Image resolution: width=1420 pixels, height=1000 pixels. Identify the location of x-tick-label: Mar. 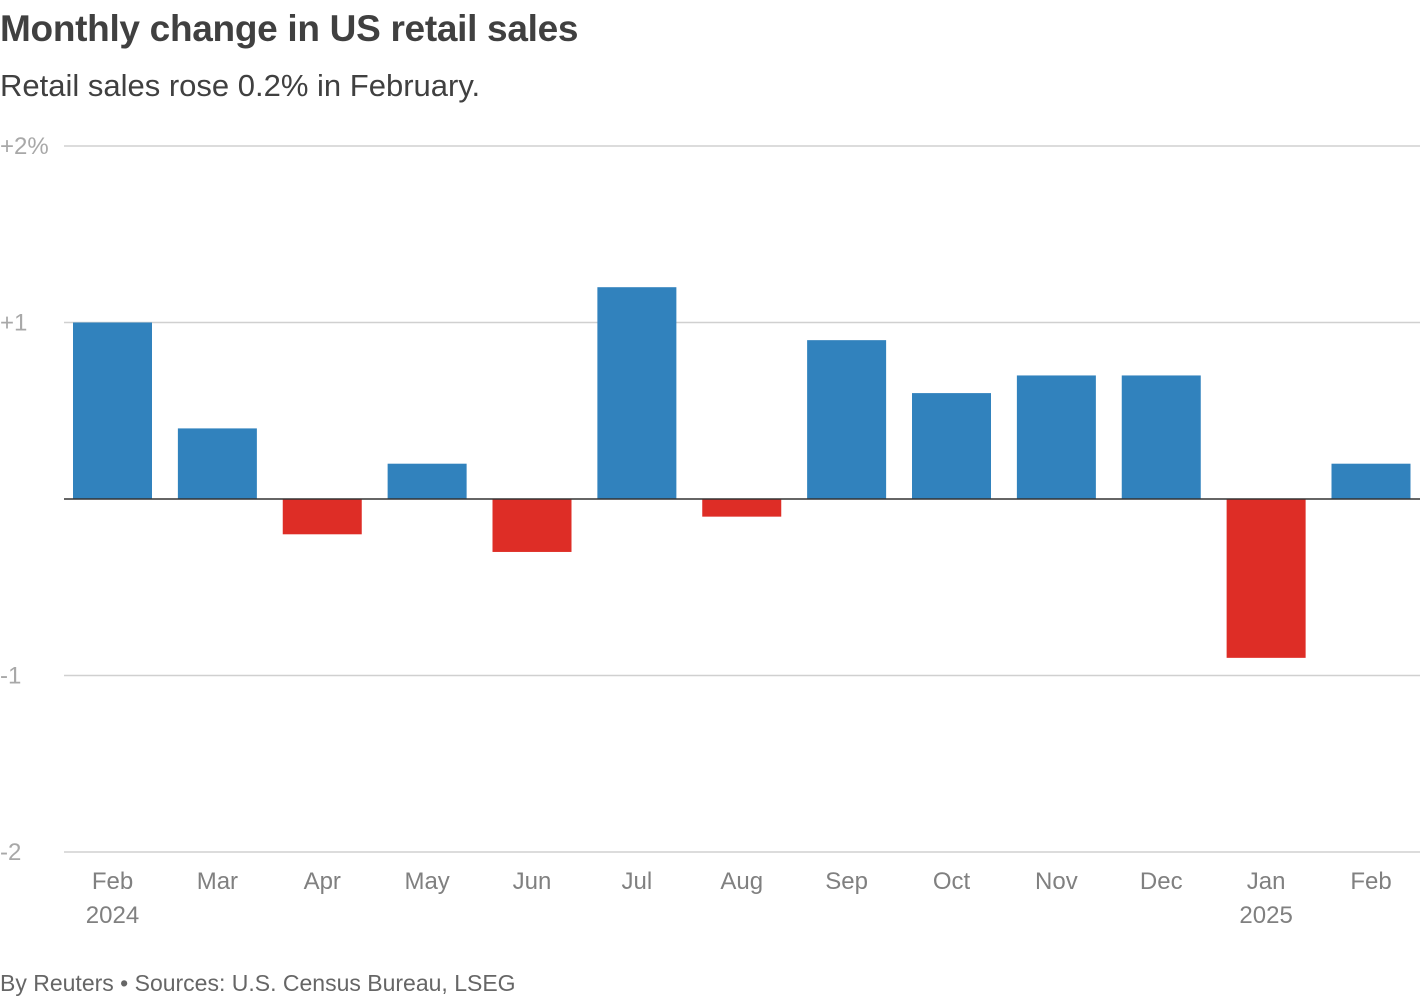
(217, 881).